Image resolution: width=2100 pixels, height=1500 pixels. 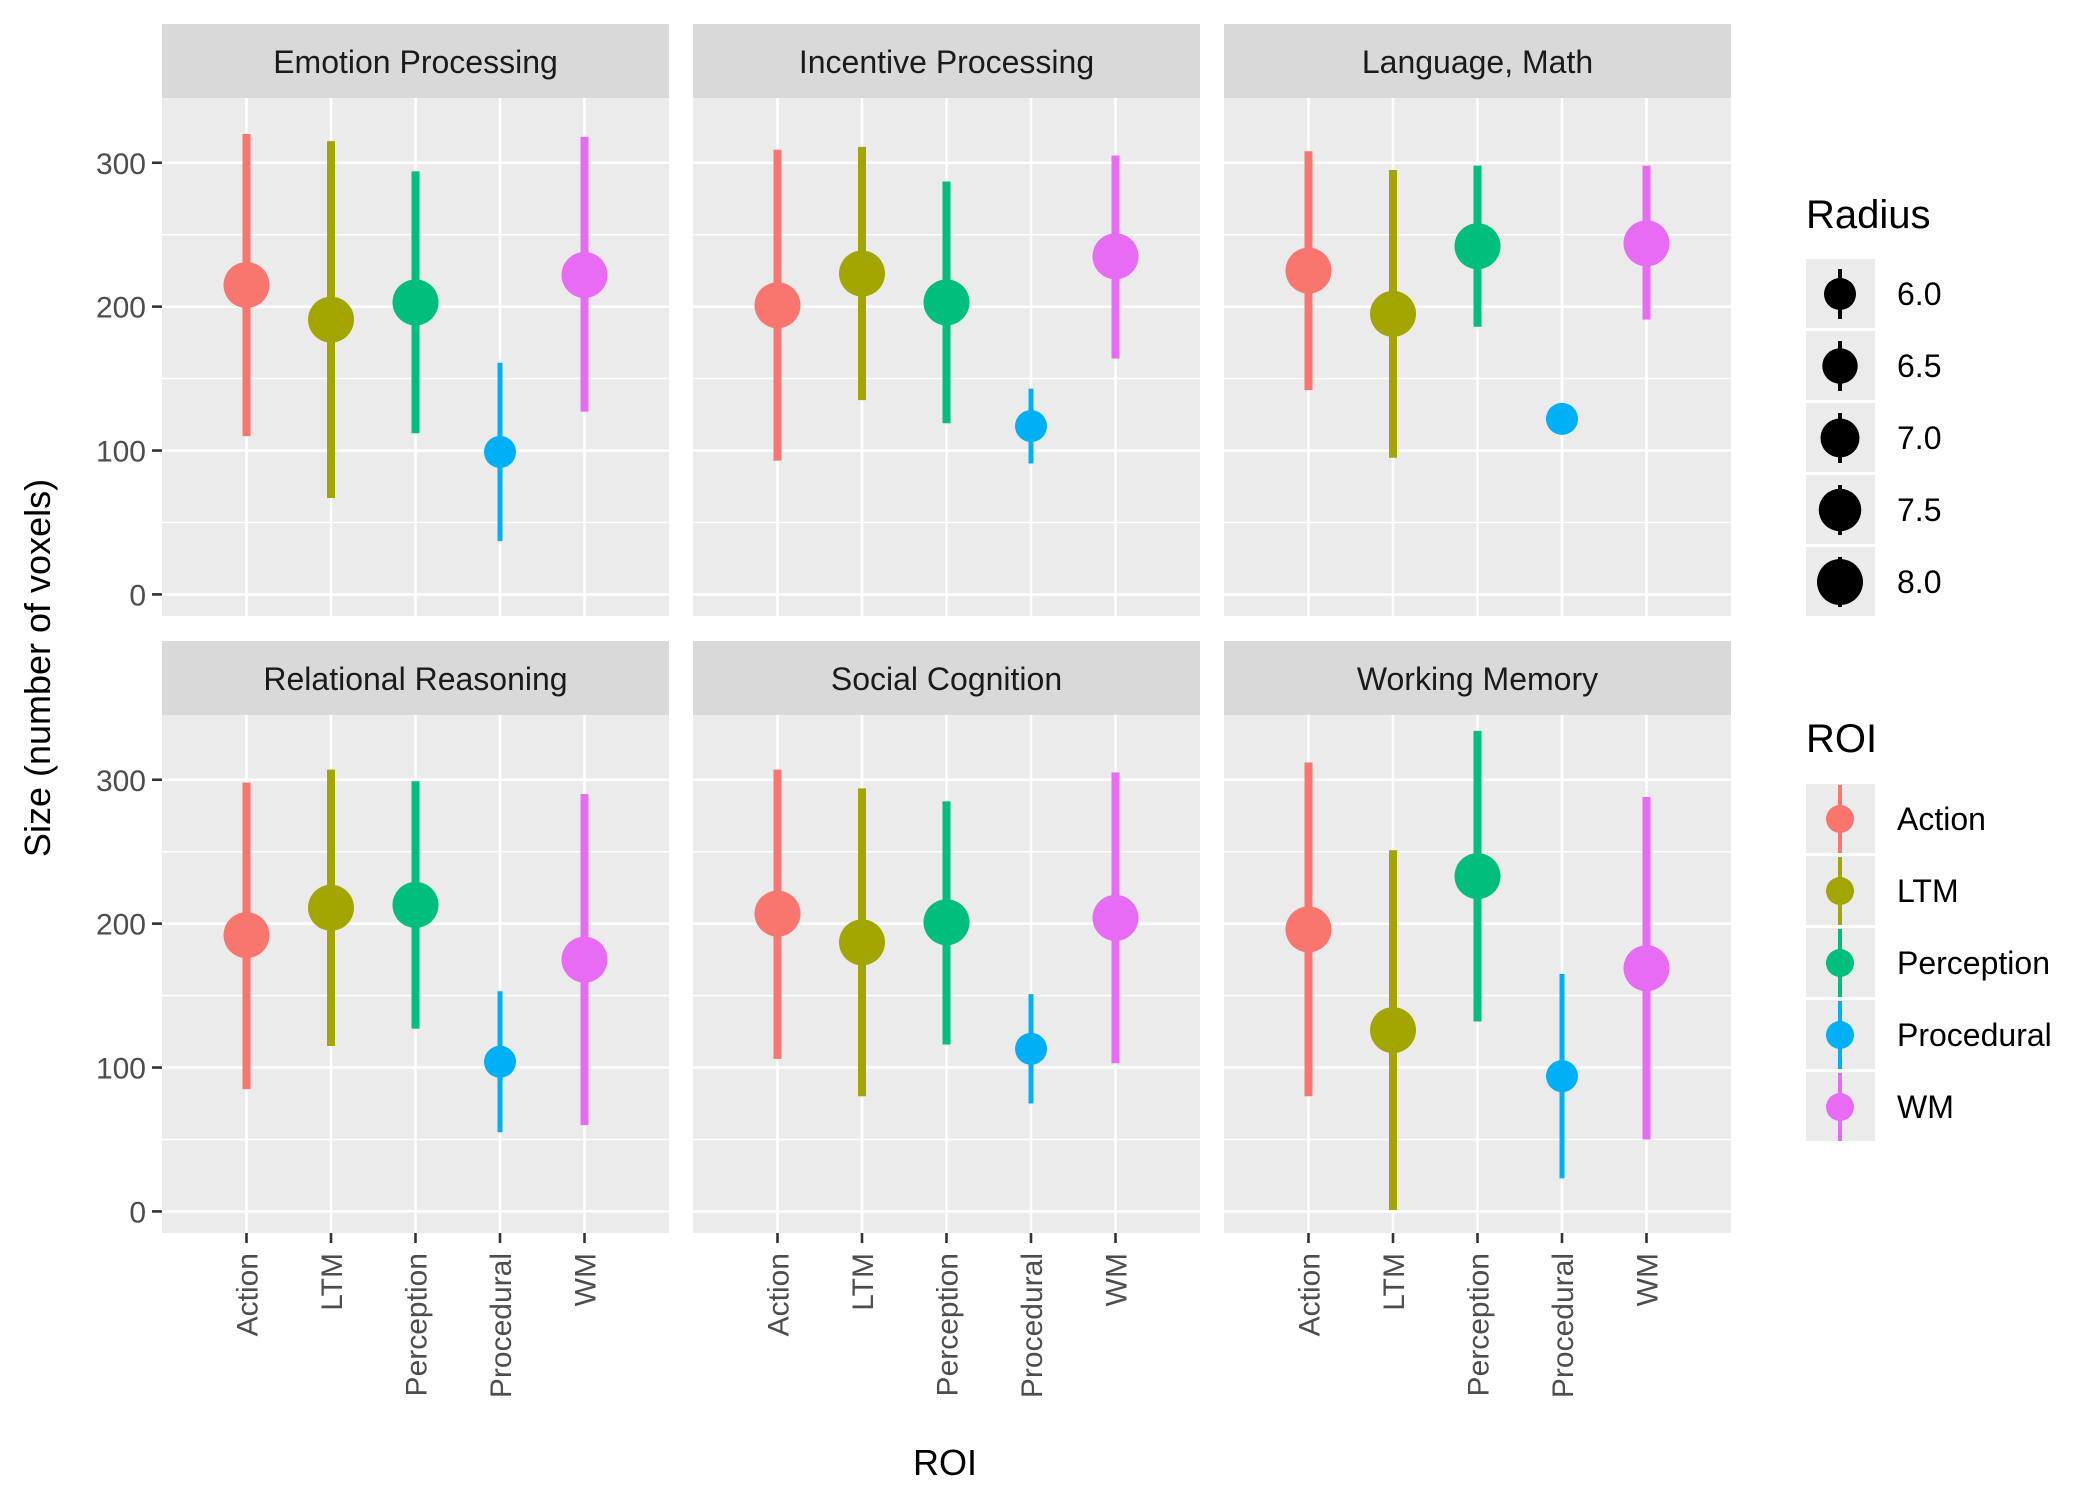 I want to click on facet-panel: Incentive Processing, so click(x=946, y=320).